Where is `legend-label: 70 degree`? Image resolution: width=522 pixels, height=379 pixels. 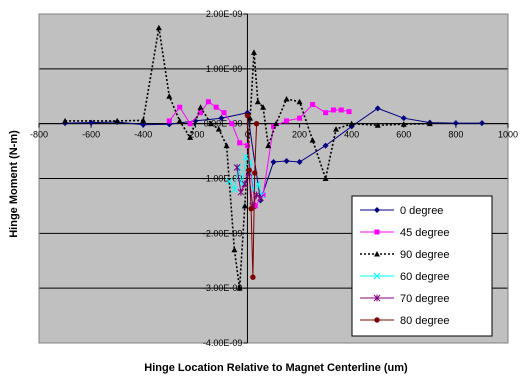
legend-label: 70 degree is located at coordinates (425, 299).